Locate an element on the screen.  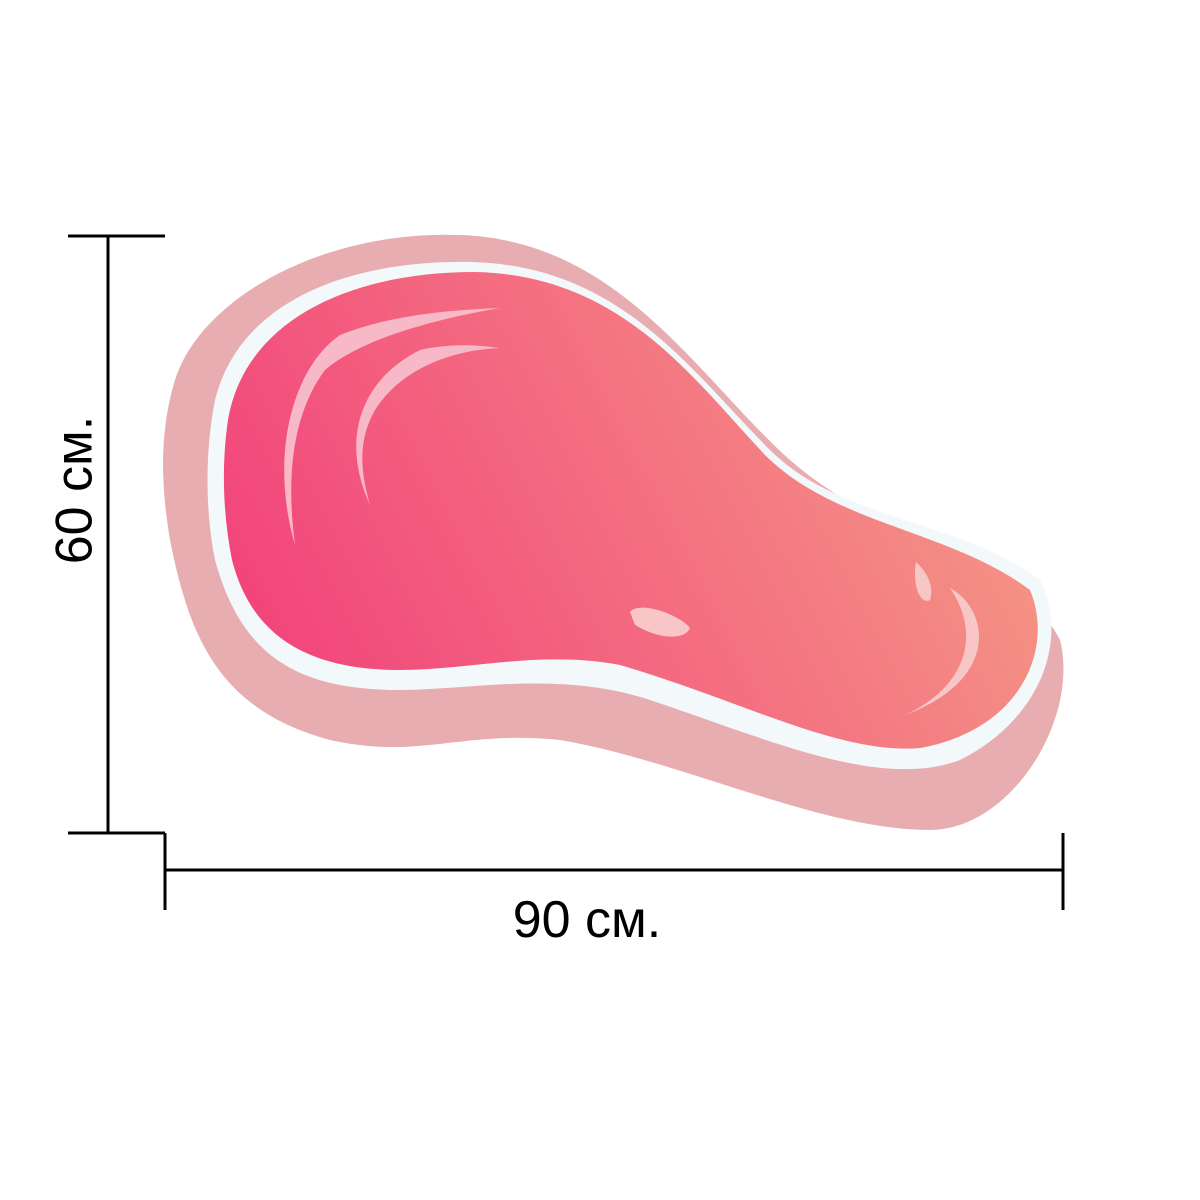
width-label: 90 см. is located at coordinates (587, 920).